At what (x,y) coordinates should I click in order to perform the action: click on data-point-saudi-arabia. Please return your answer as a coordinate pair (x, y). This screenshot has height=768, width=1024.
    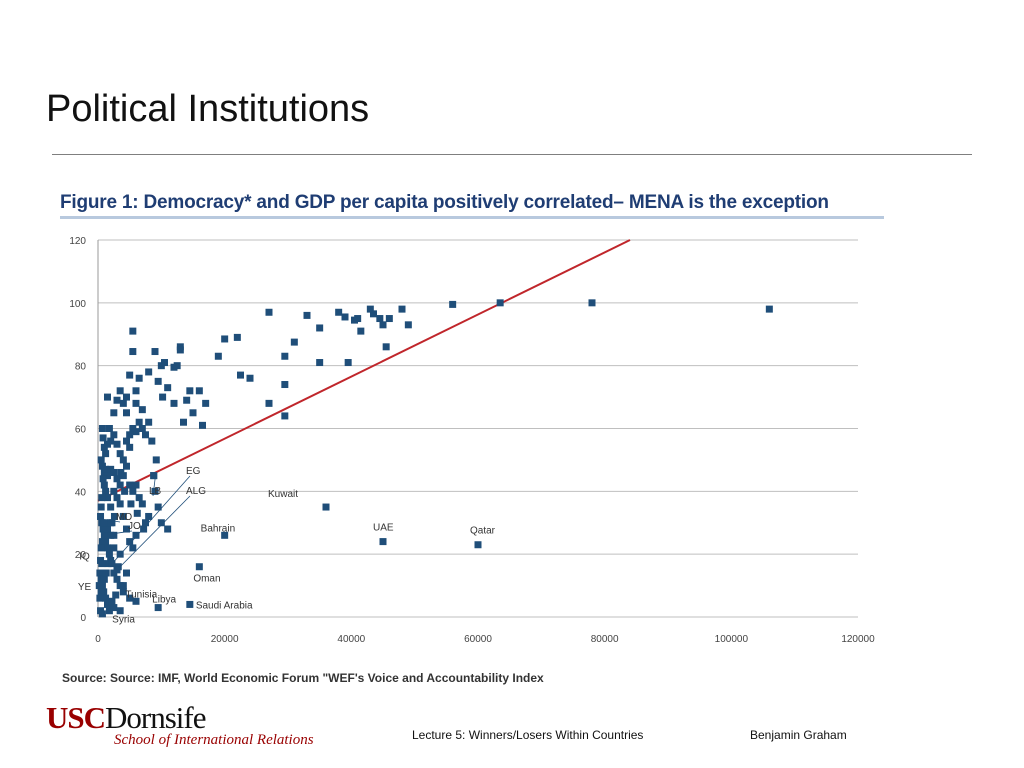
    Looking at the image, I should click on (190, 604).